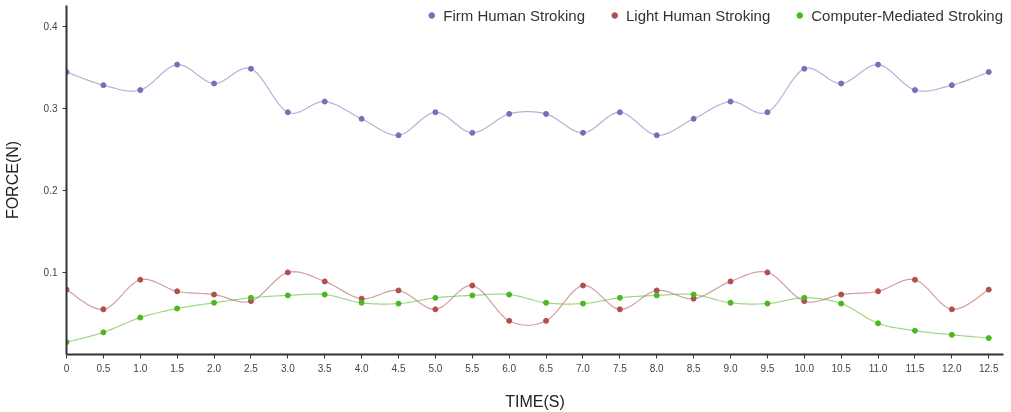 This screenshot has height=412, width=1011. What do you see at coordinates (804, 368) in the screenshot?
I see `x-tick-label: 10.0` at bounding box center [804, 368].